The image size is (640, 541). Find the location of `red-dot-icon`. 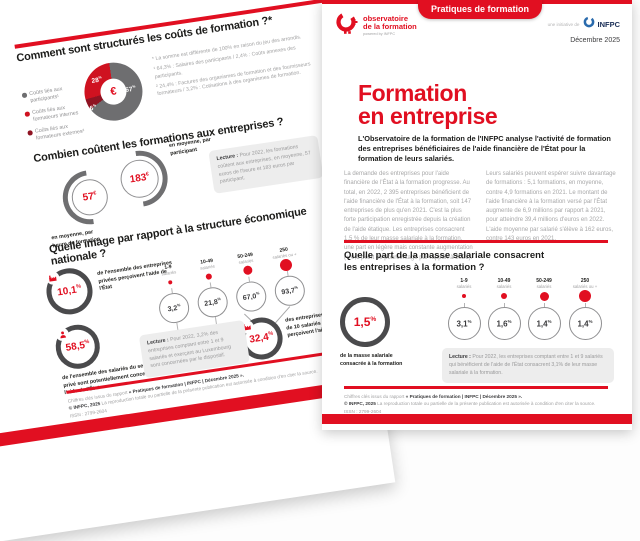

red-dot-icon is located at coordinates (27, 114).